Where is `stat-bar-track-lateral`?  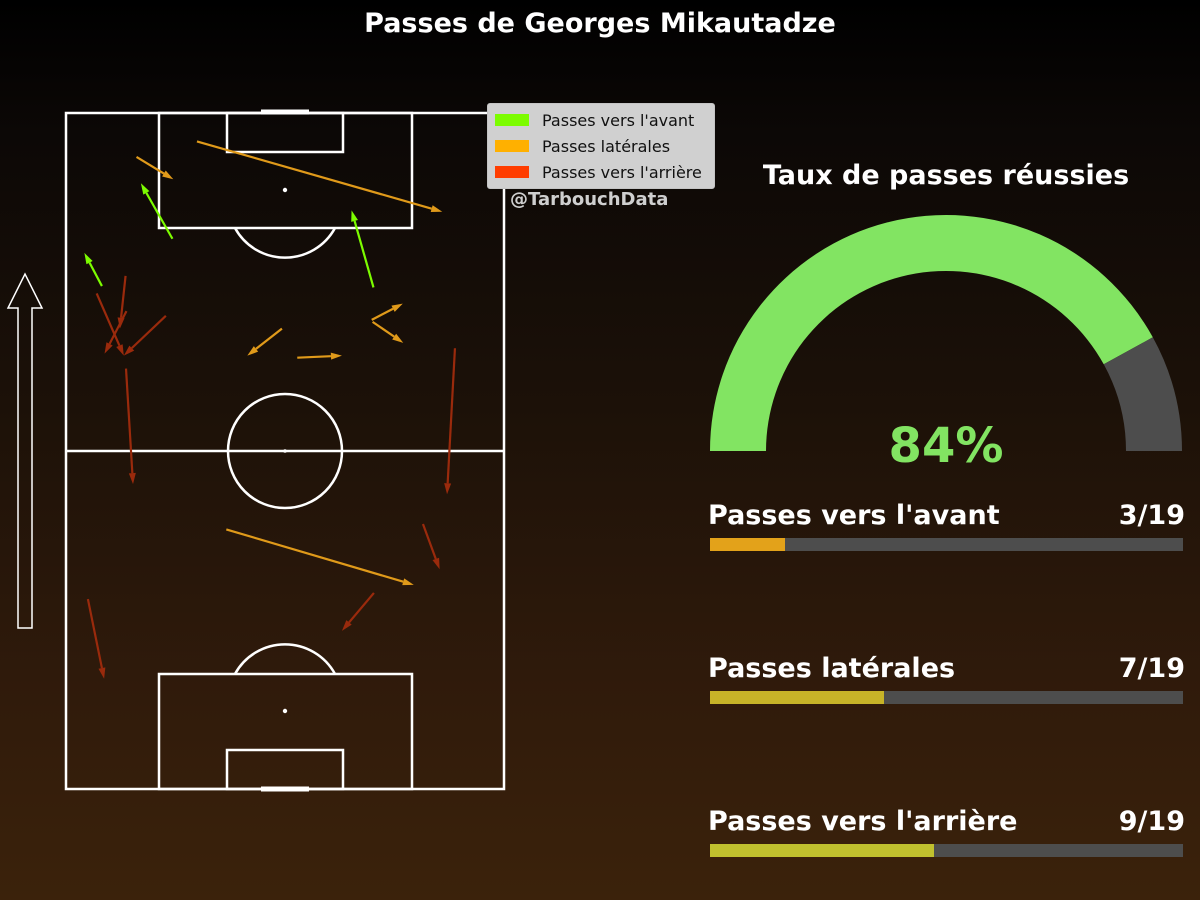 stat-bar-track-lateral is located at coordinates (946, 697).